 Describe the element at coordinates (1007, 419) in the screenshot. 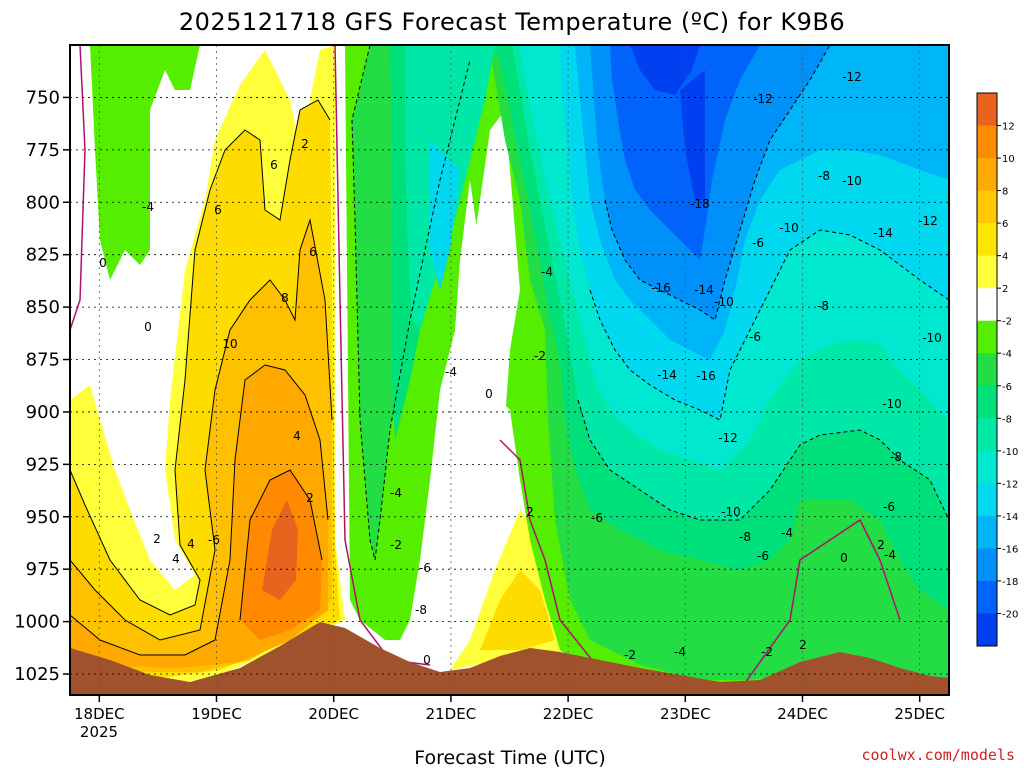

I see `colorbar-tick-label: -8` at that location.